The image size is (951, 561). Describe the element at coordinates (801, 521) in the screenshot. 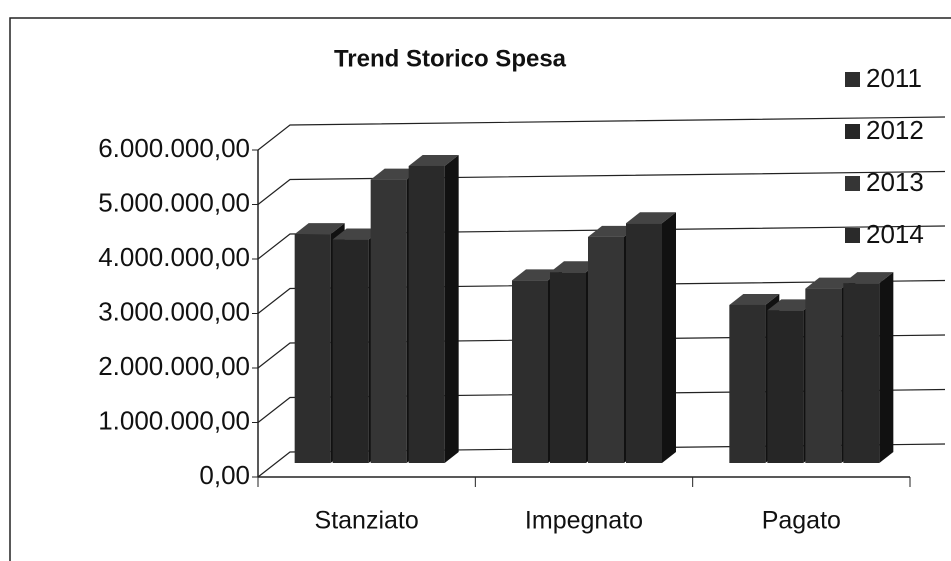

I see `x-tick-label: Pagato` at that location.